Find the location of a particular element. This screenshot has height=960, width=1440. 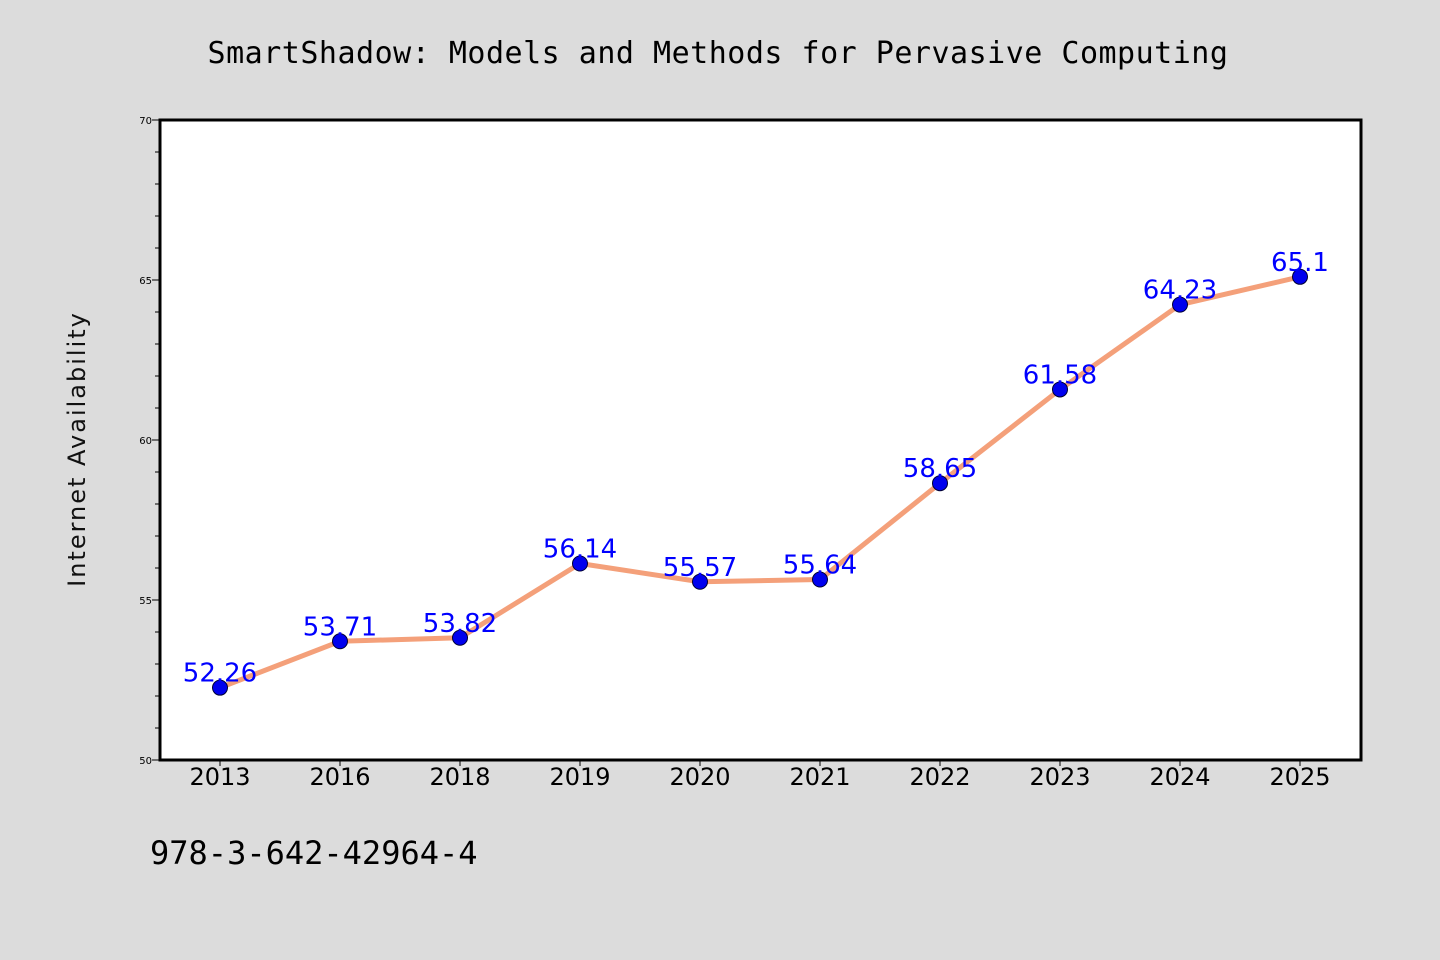

data-label: 55.57 is located at coordinates (700, 568).